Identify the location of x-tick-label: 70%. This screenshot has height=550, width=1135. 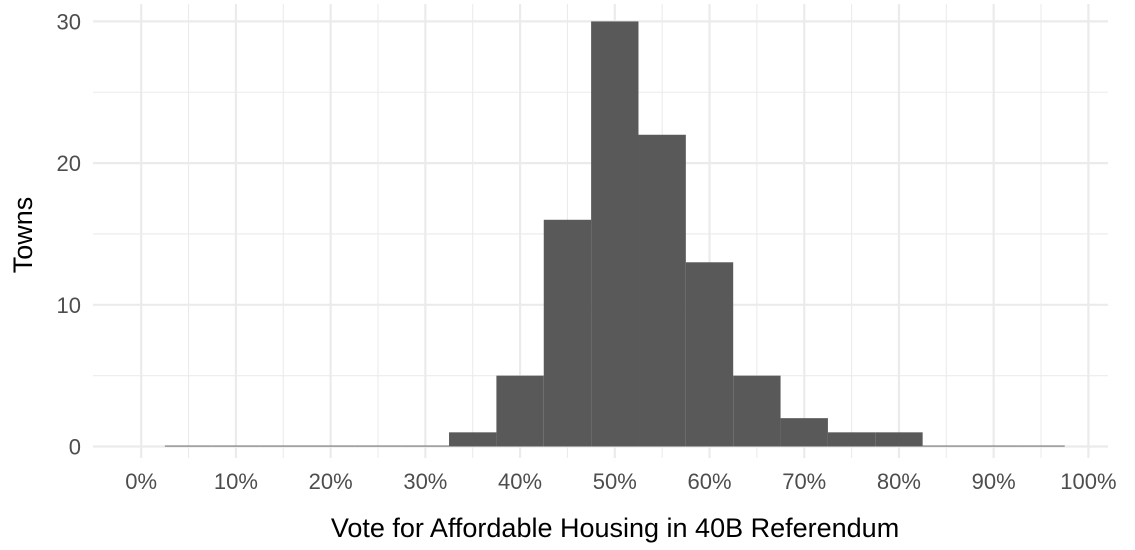
(804, 481).